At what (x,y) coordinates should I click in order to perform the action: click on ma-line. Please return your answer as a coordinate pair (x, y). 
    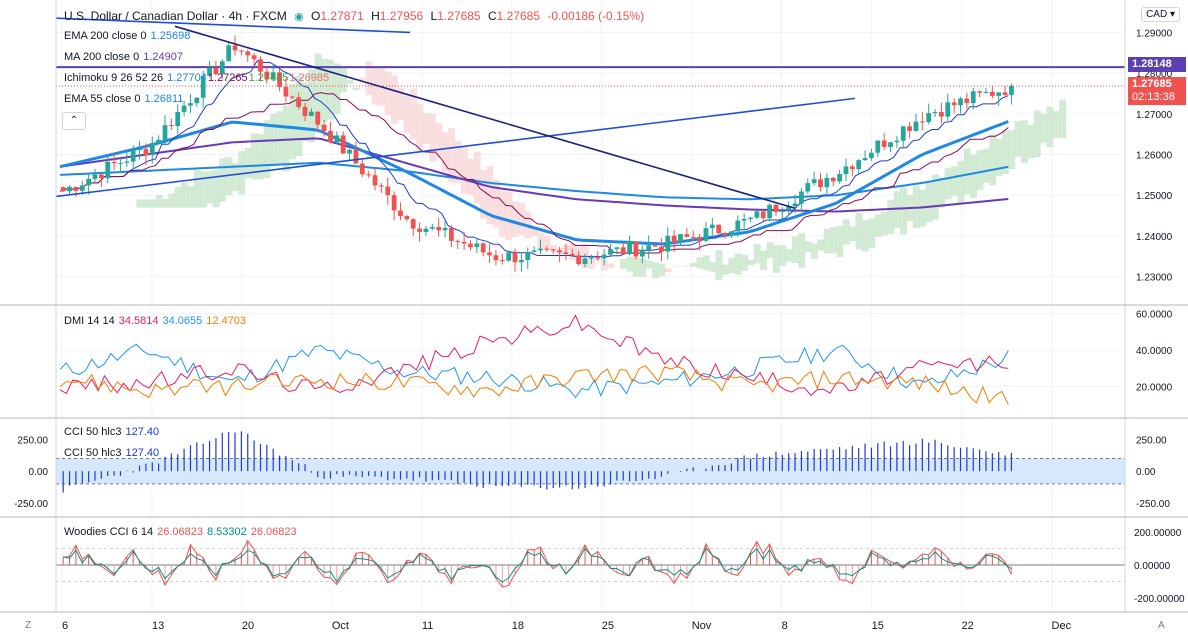
    Looking at the image, I should click on (534, 181).